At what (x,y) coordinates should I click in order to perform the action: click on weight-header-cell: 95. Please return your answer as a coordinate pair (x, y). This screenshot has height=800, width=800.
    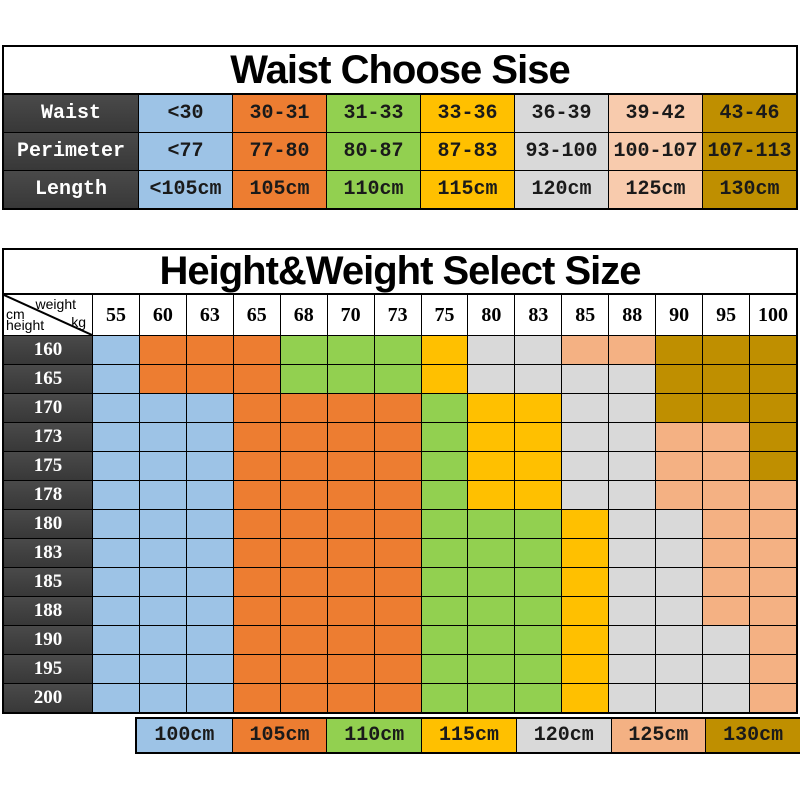
    Looking at the image, I should click on (726, 315).